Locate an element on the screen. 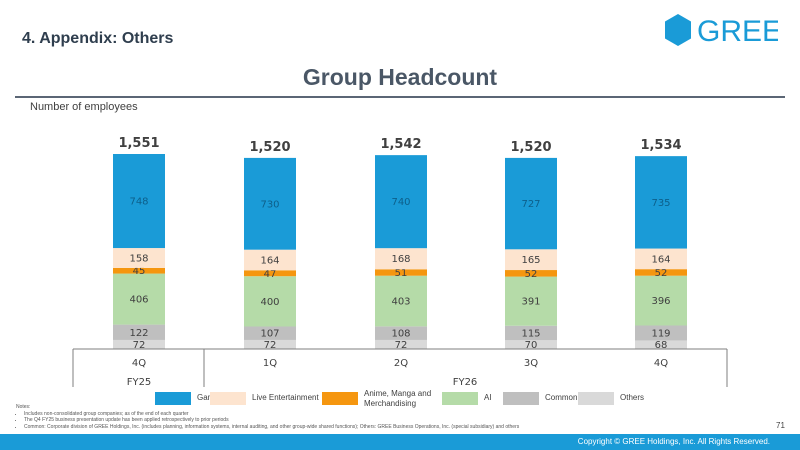 The width and height of the screenshot is (800, 450). data-label-ai: 391 is located at coordinates (530, 302).